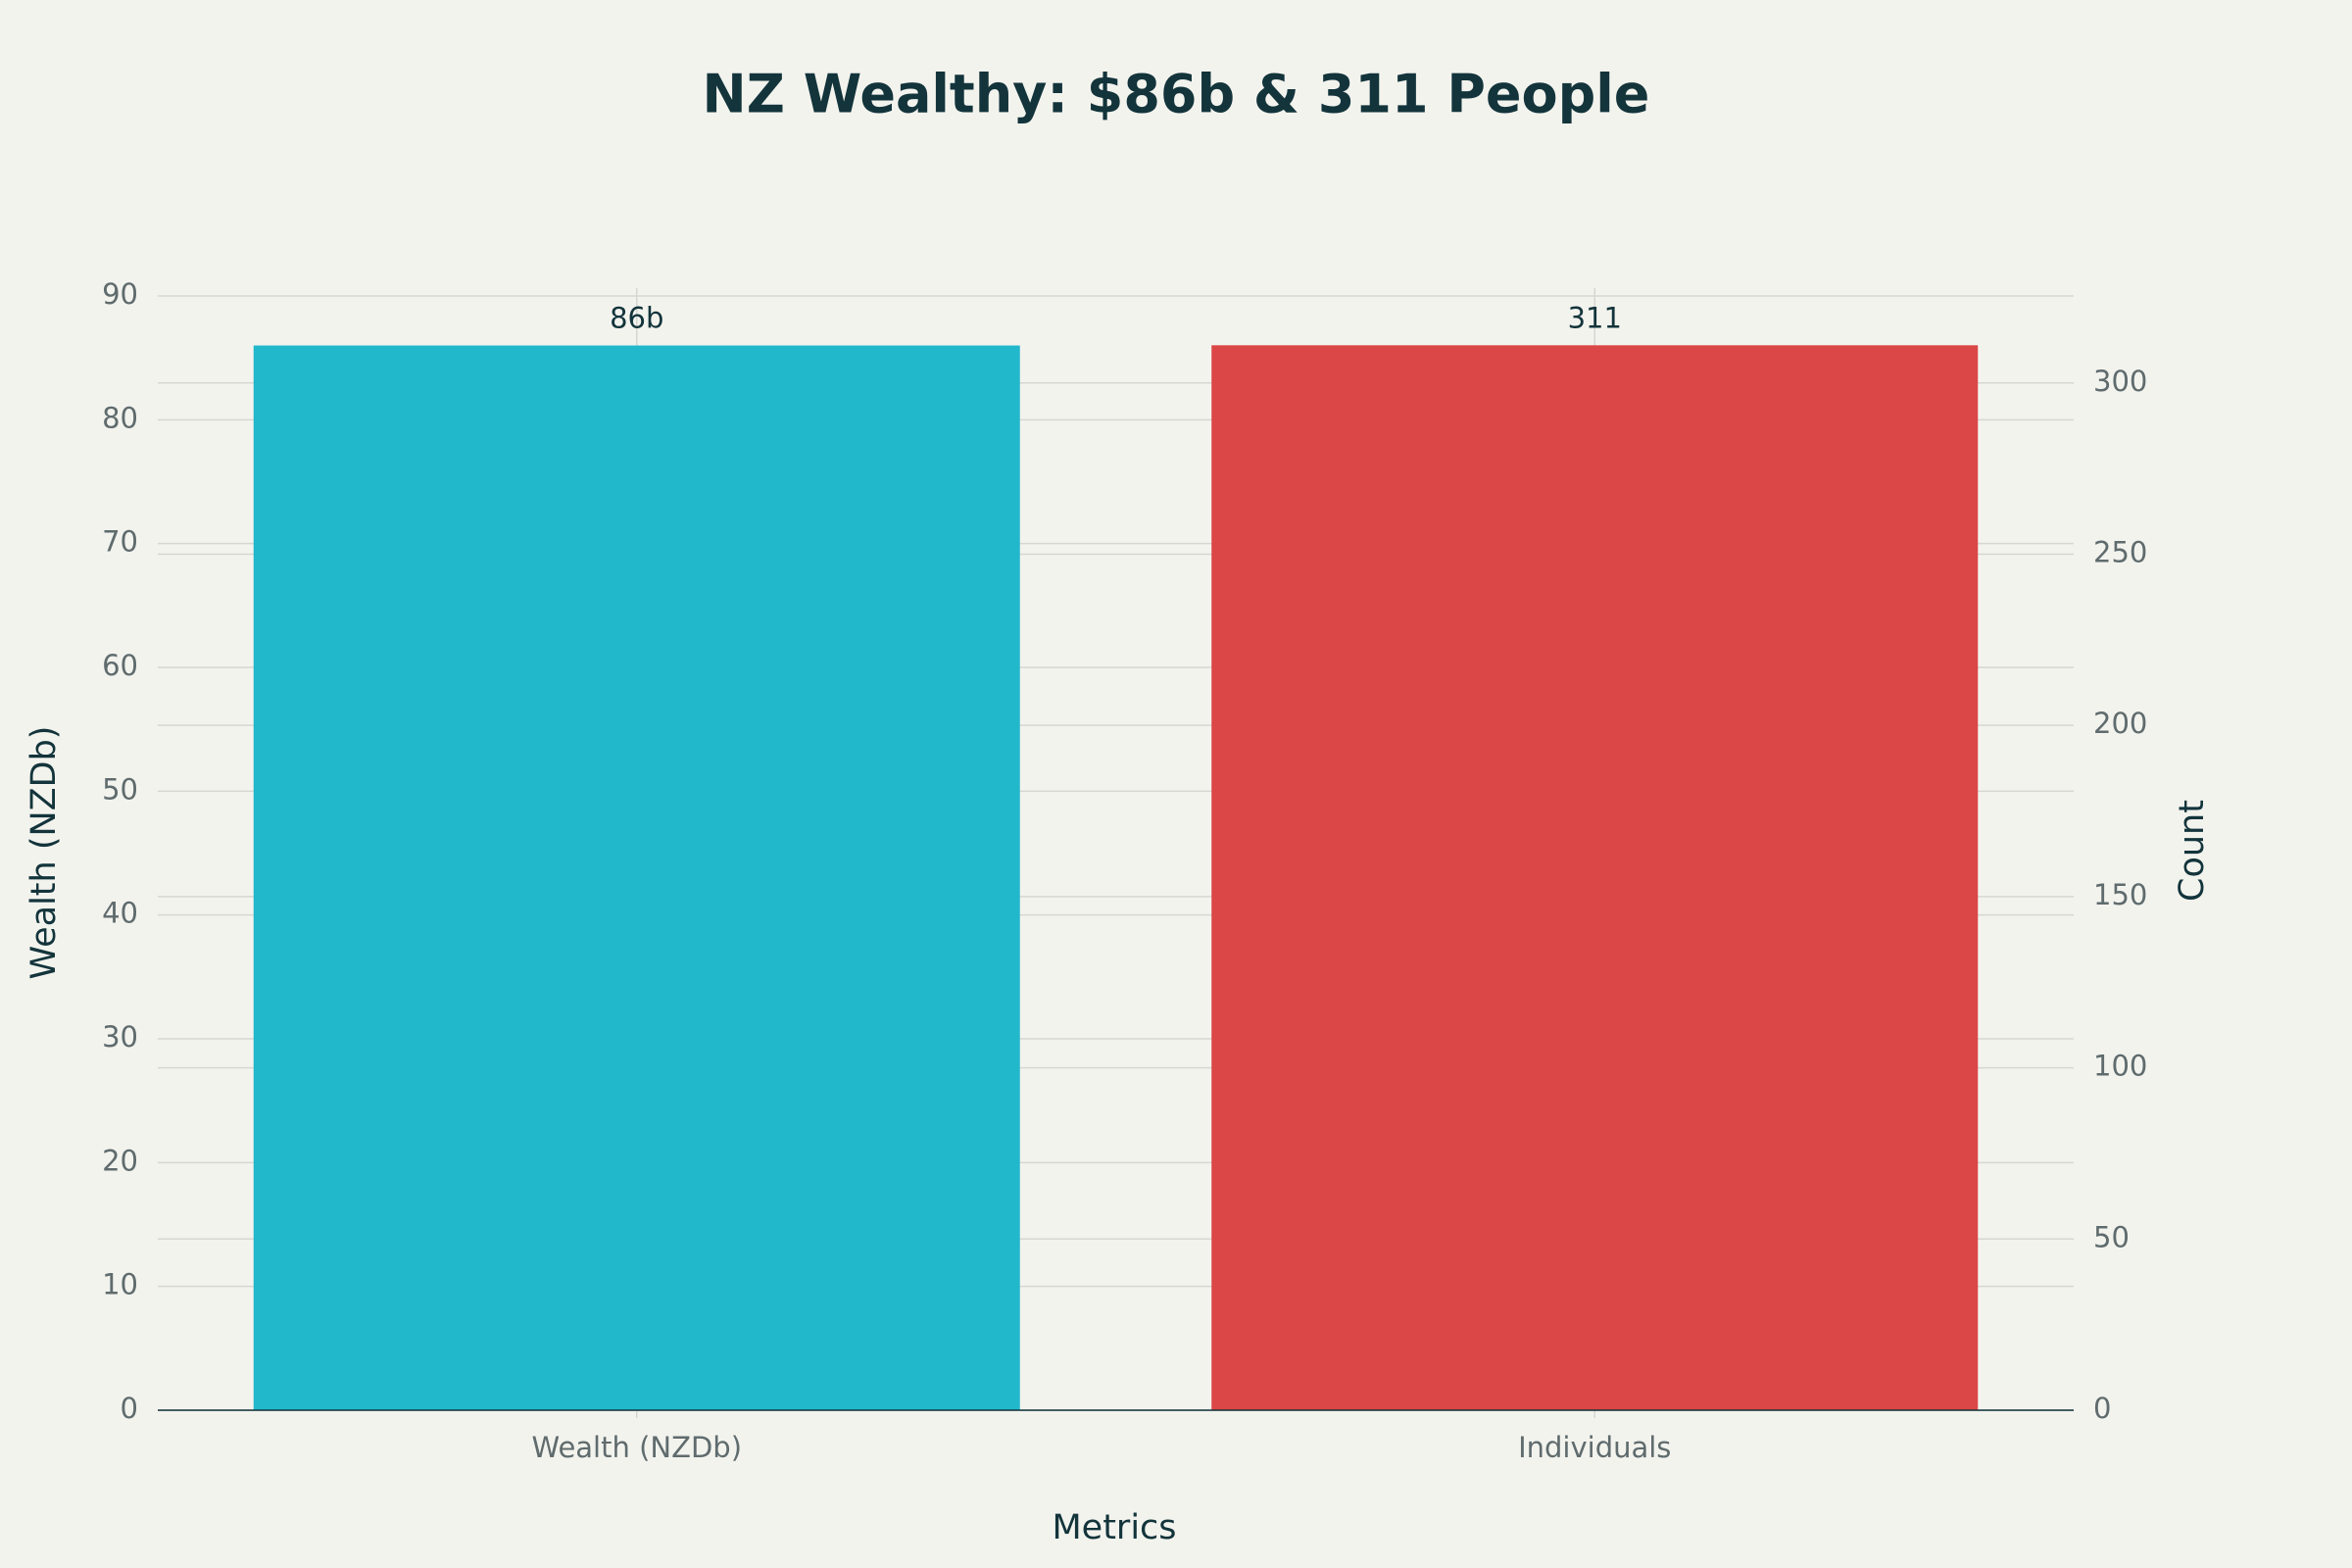  I want to click on y-tick-label: 0, so click(129, 1408).